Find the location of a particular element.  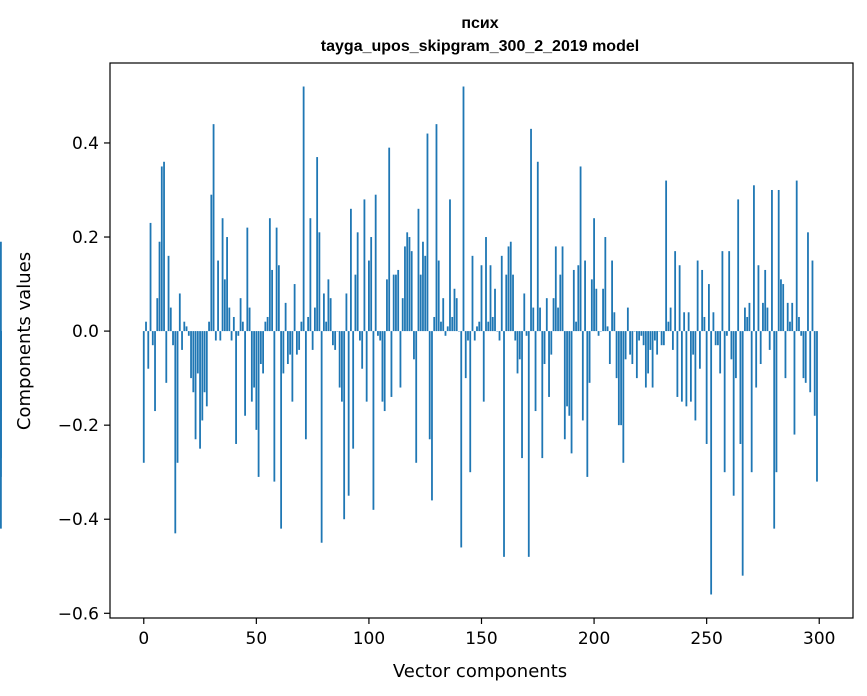

x-tick-label: 50 is located at coordinates (257, 639).